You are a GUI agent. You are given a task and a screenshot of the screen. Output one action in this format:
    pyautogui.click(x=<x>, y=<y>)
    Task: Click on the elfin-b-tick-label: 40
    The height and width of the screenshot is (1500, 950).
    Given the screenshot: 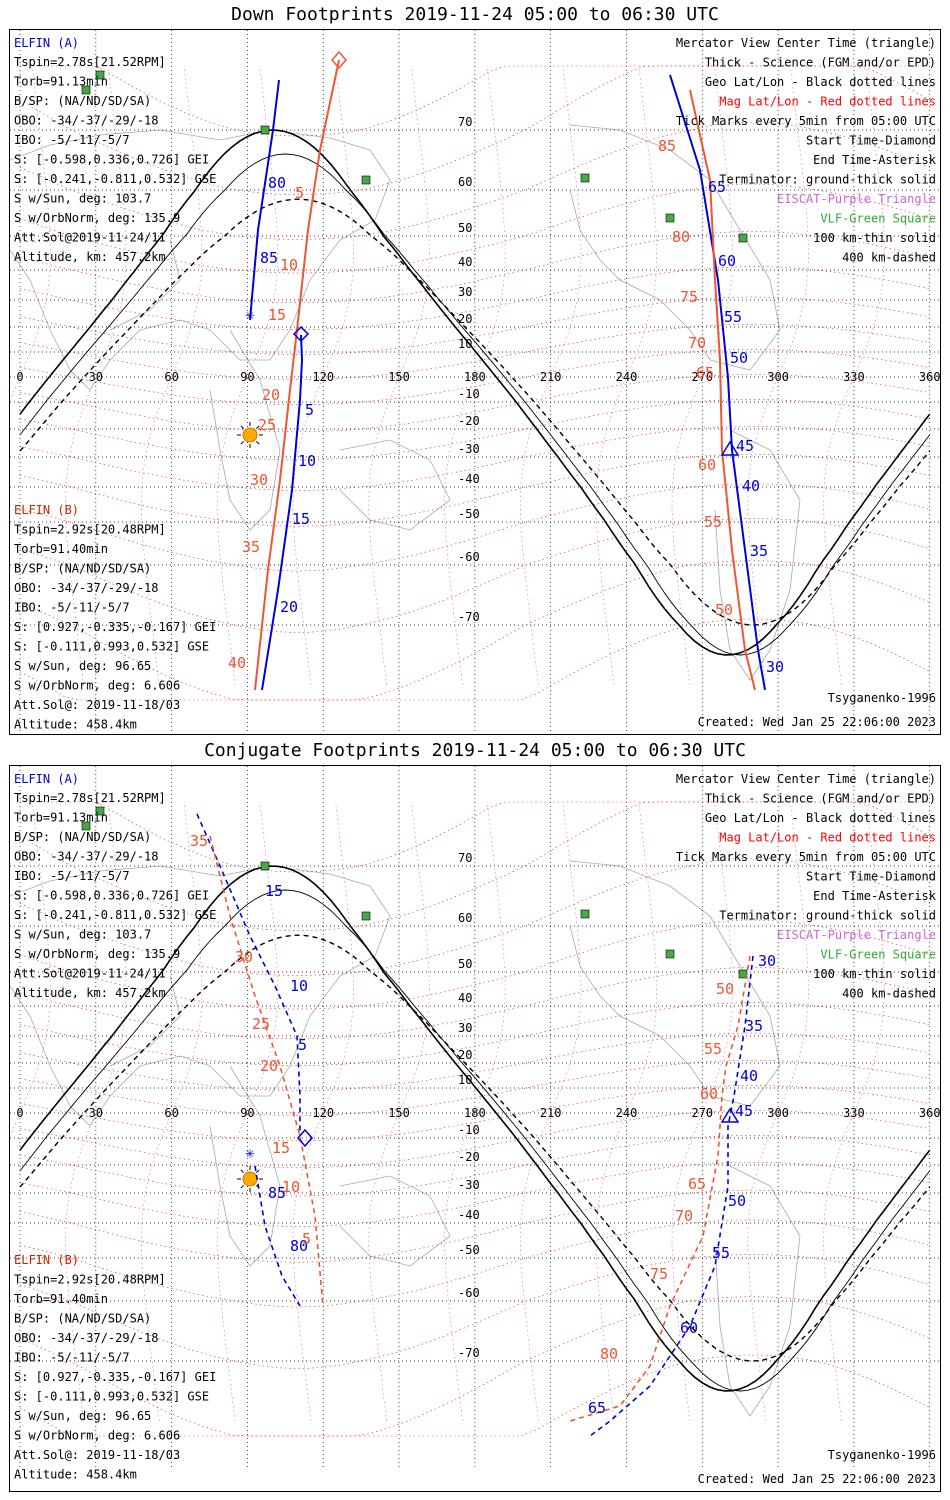 What is the action you would take?
    pyautogui.click(x=237, y=663)
    